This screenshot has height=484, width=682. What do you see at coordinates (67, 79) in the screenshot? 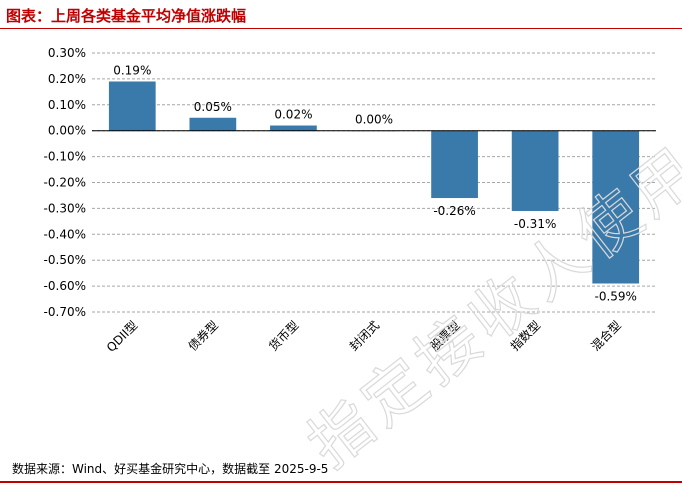
I see `y-tick-label: 0.20%` at bounding box center [67, 79].